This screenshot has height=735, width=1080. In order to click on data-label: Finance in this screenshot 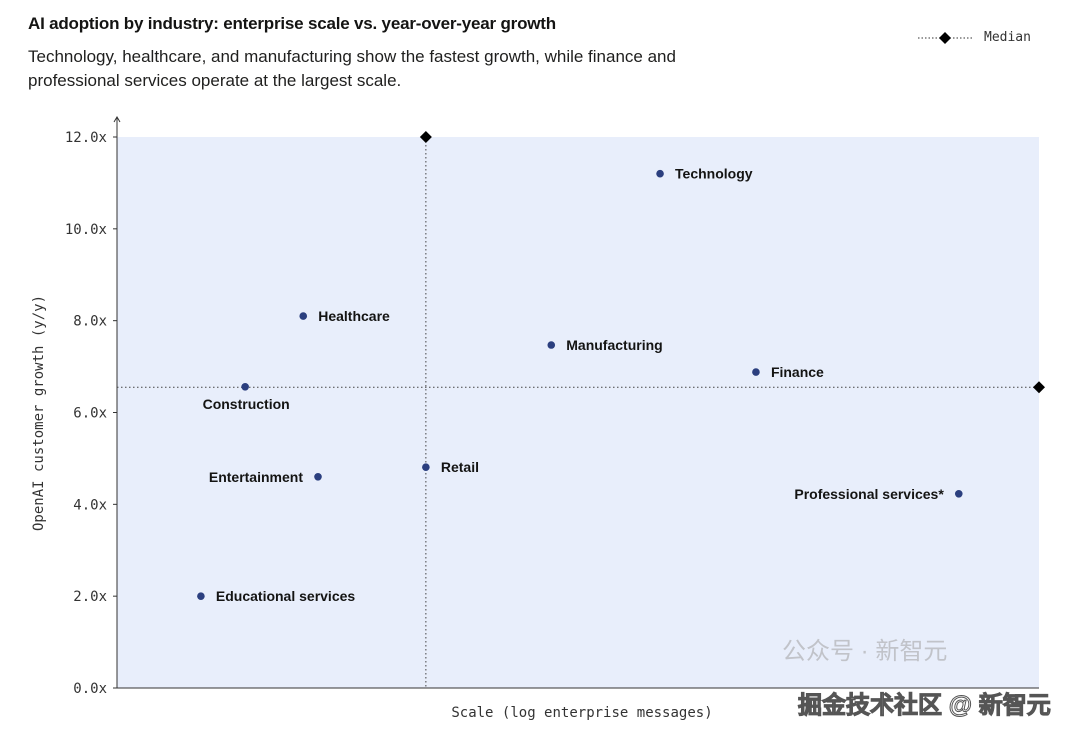, I will do `click(797, 372)`.